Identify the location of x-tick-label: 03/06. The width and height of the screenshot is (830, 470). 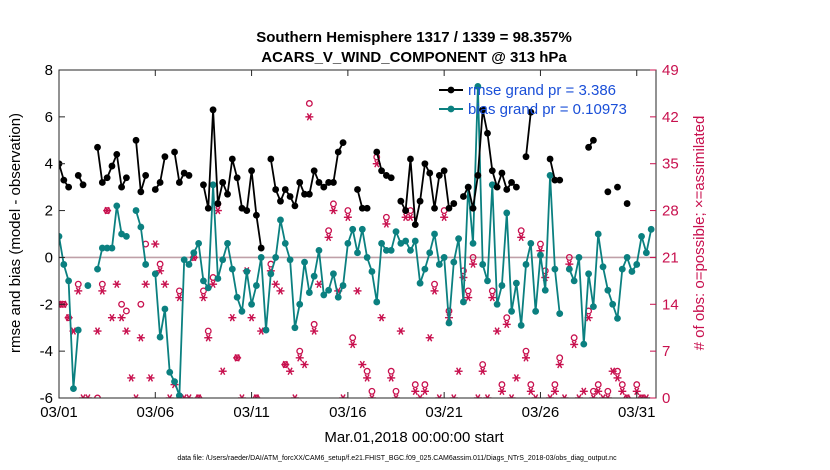
(156, 412).